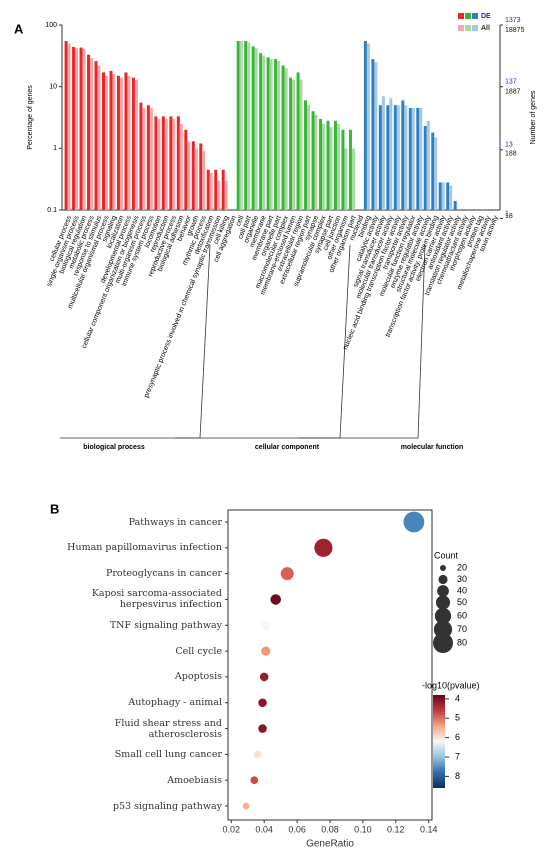  I want to click on legend-label: All, so click(485, 28).